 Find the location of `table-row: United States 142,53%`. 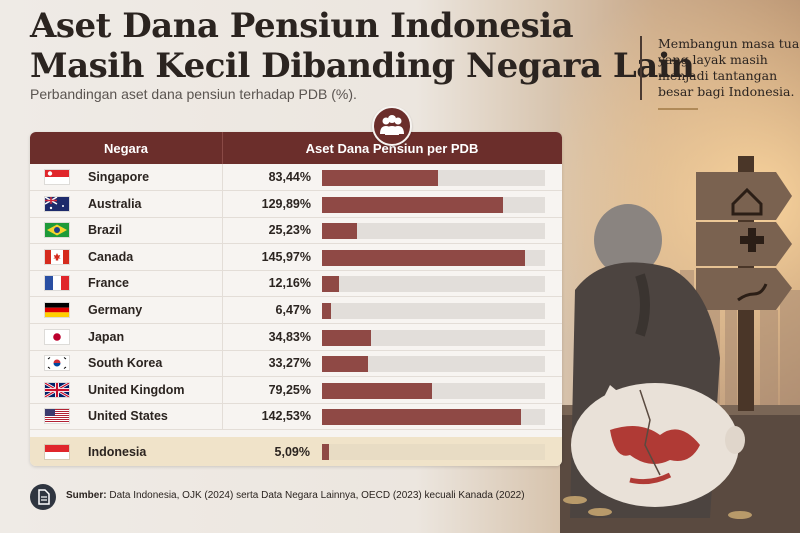

table-row: United States 142,53% is located at coordinates (296, 417).